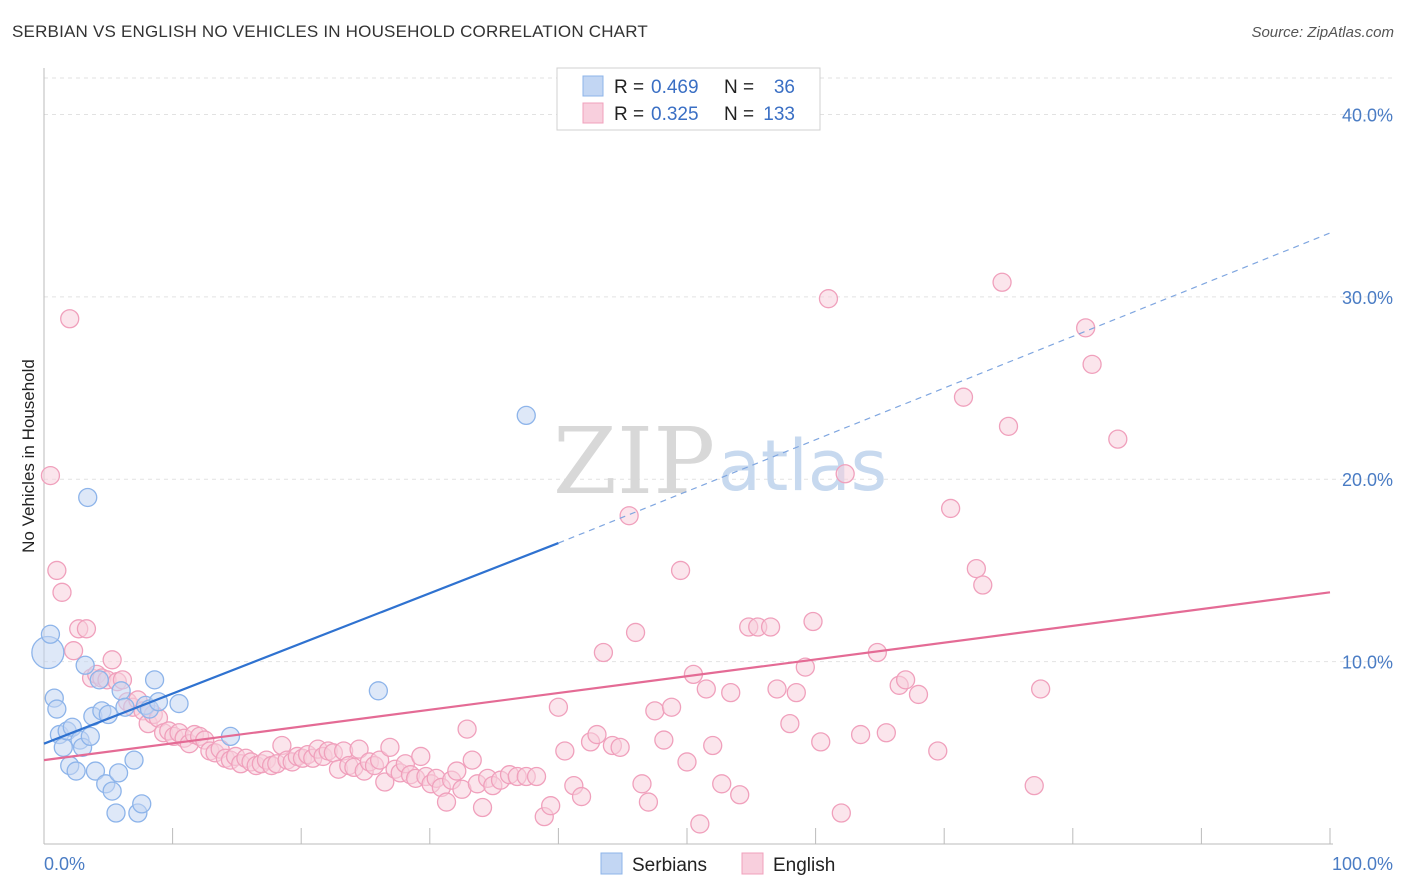 This screenshot has width=1406, height=892. I want to click on chart-source: Source: ZipAtlas.com, so click(1322, 32).